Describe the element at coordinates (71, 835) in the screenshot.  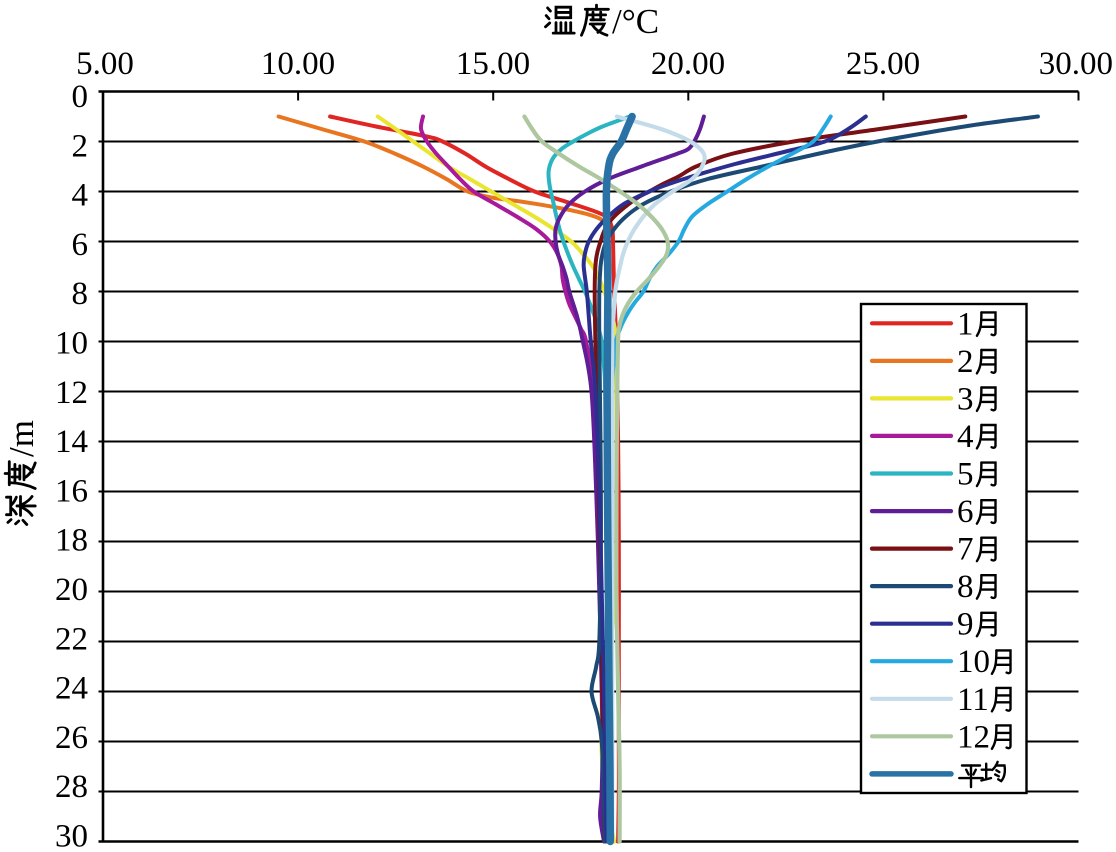
I see `svg-text: 30` at that location.